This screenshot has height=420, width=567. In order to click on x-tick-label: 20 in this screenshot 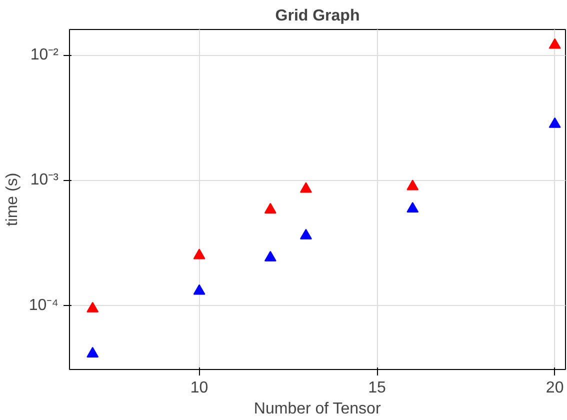, I will do `click(555, 388)`.